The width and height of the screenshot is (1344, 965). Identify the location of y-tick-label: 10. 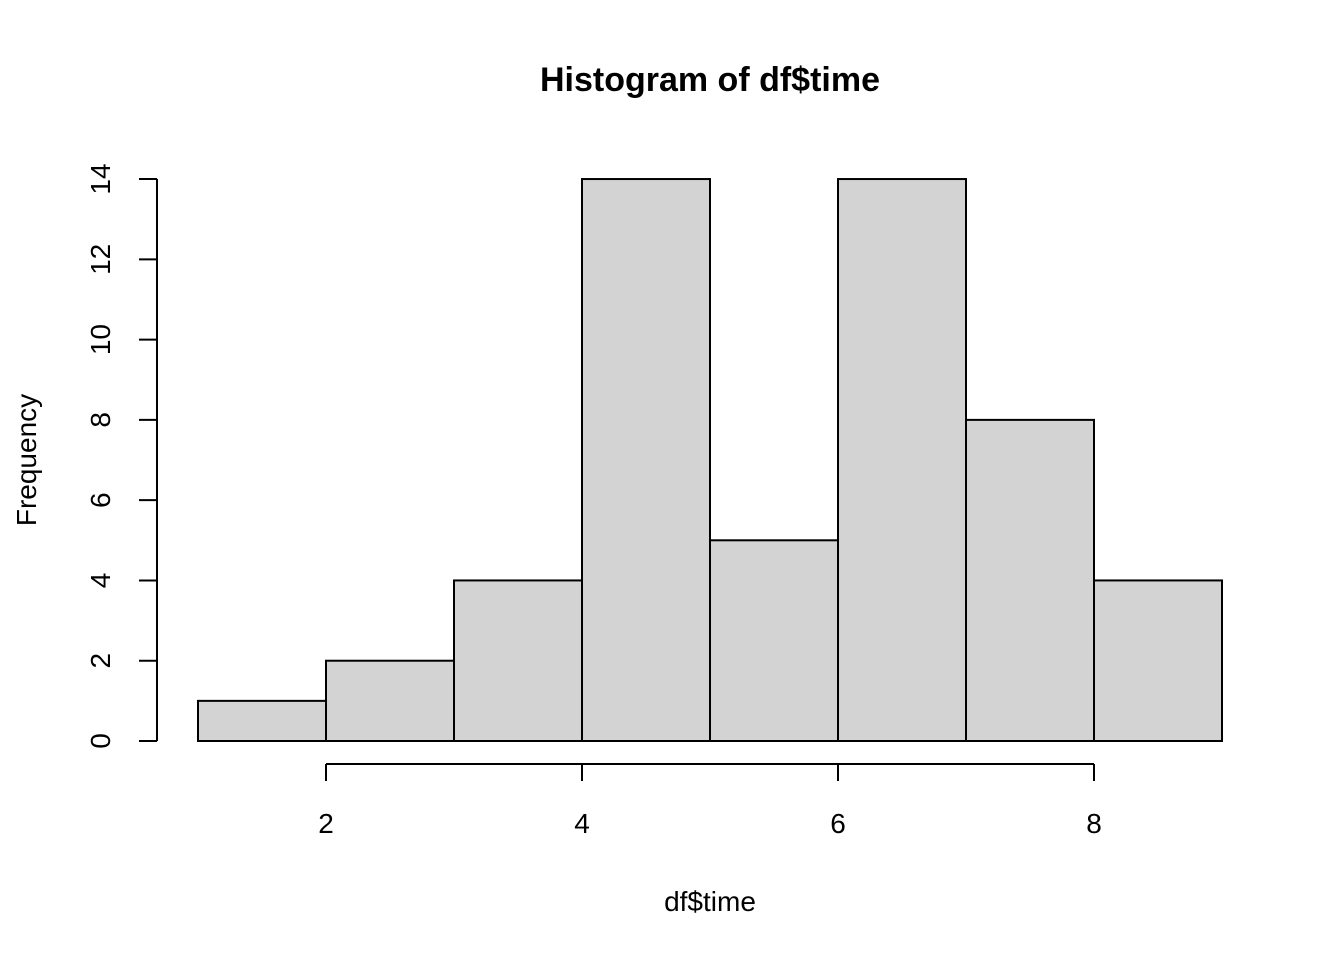
(100, 339).